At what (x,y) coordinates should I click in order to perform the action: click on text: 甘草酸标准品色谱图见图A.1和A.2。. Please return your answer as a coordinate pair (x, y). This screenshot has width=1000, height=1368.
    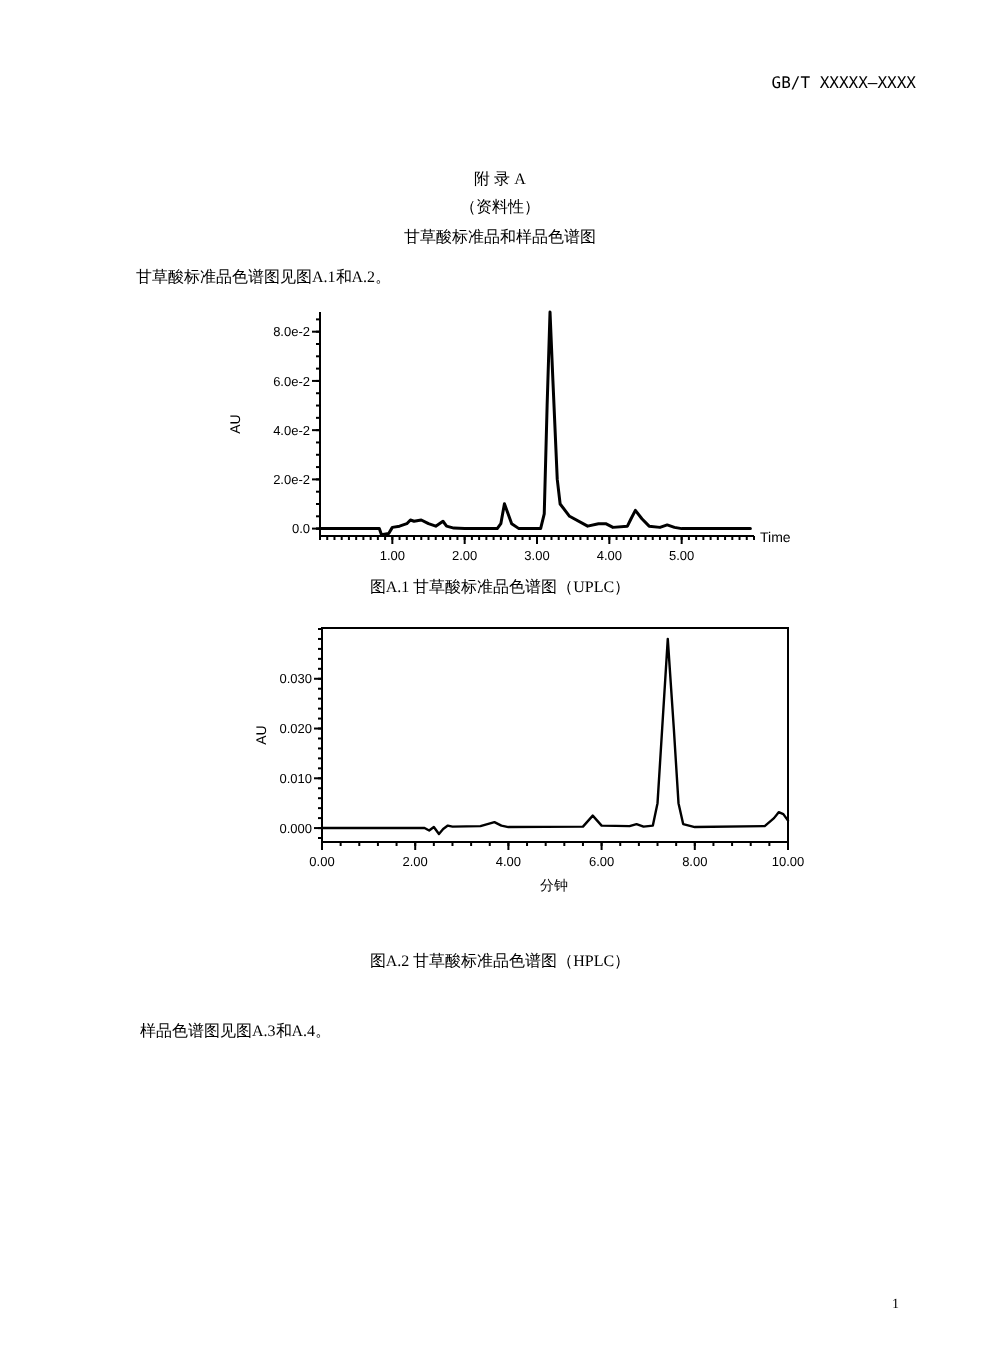
    Looking at the image, I should click on (264, 277).